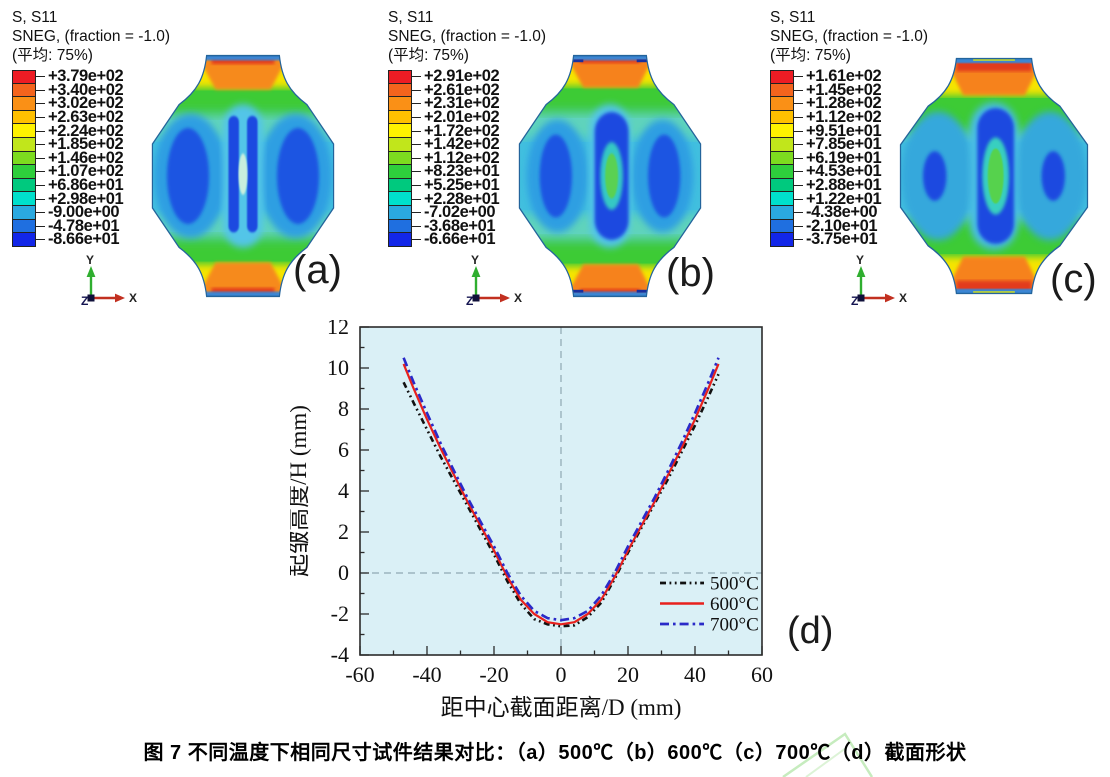 The width and height of the screenshot is (1110, 777). What do you see at coordinates (340, 654) in the screenshot?
I see `y-tick-label: -4` at bounding box center [340, 654].